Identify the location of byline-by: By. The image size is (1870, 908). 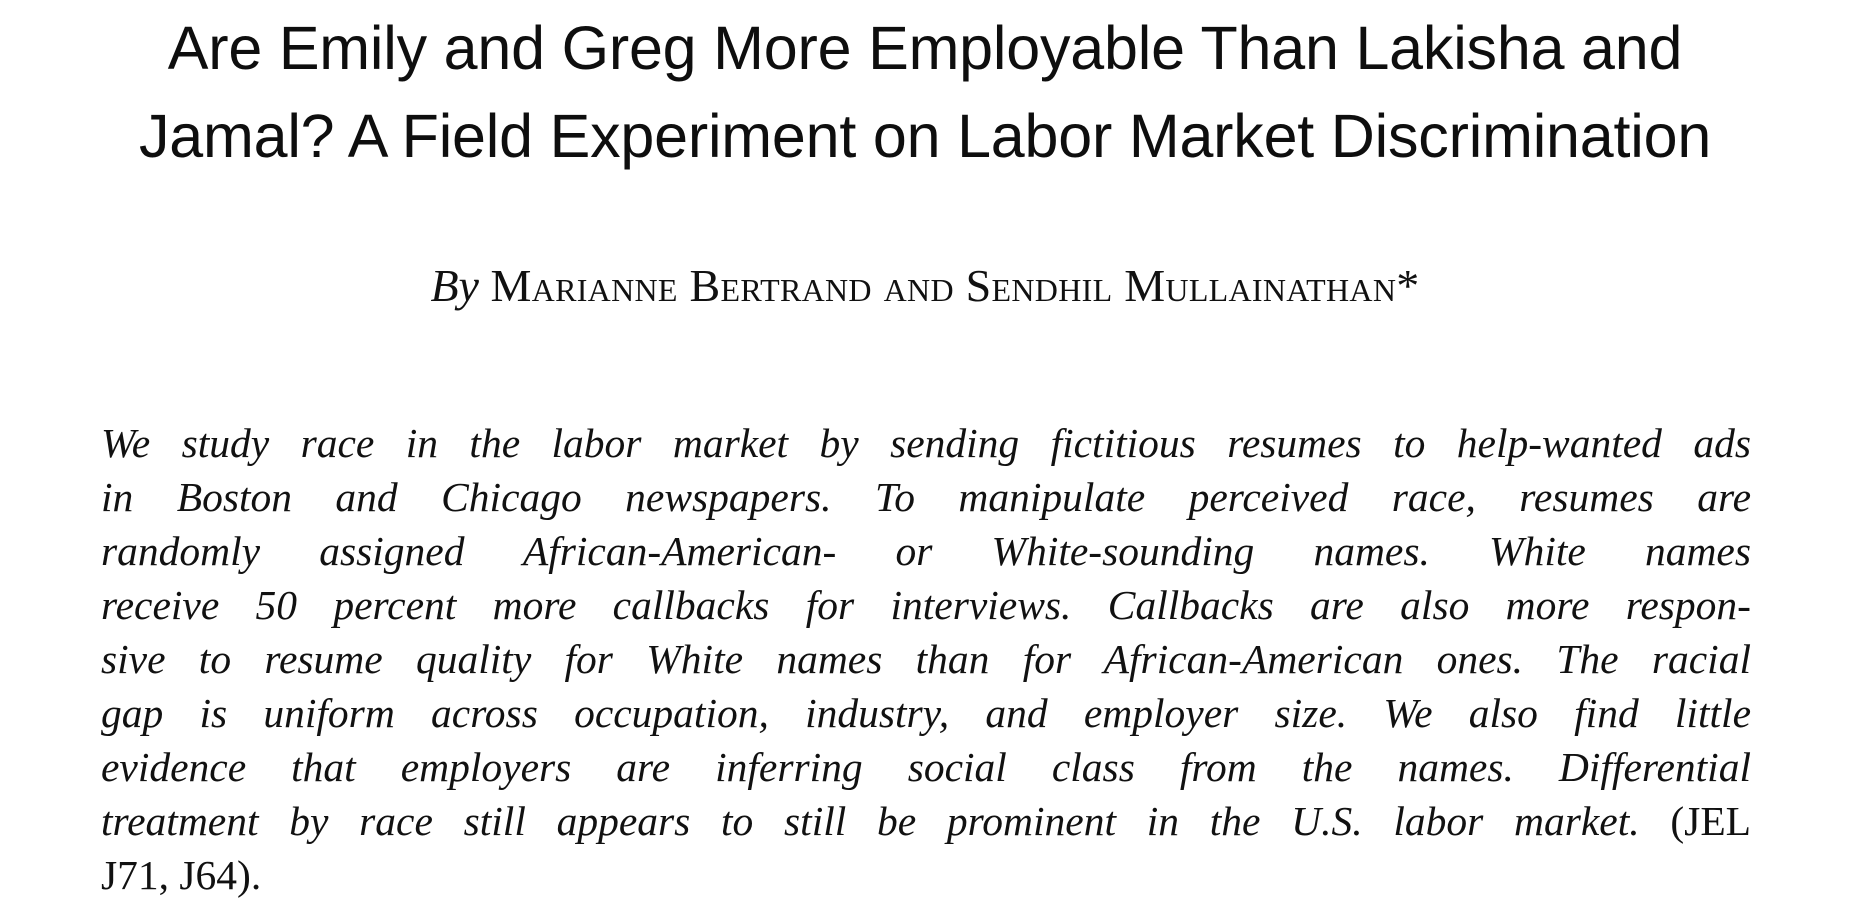
(454, 285).